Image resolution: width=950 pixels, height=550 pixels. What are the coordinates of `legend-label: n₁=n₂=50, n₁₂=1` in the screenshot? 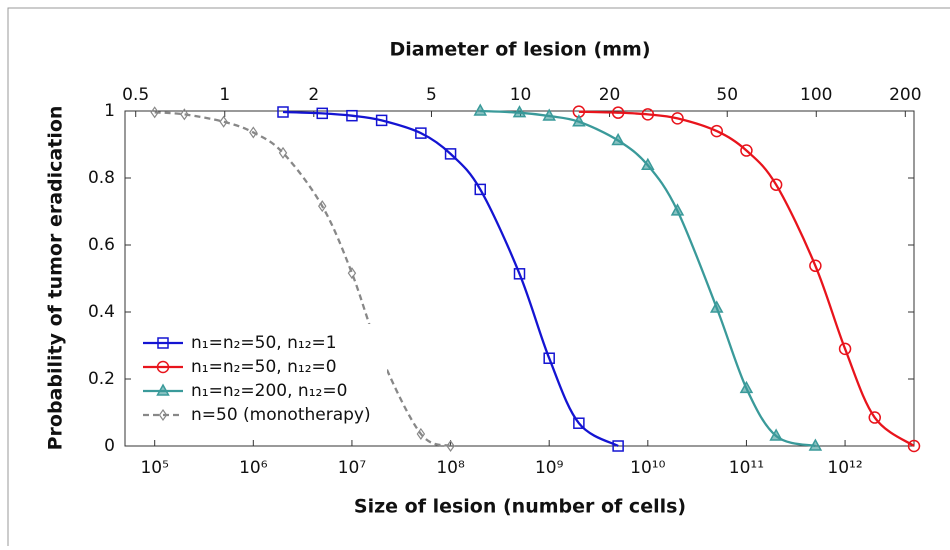 It's located at (264, 343).